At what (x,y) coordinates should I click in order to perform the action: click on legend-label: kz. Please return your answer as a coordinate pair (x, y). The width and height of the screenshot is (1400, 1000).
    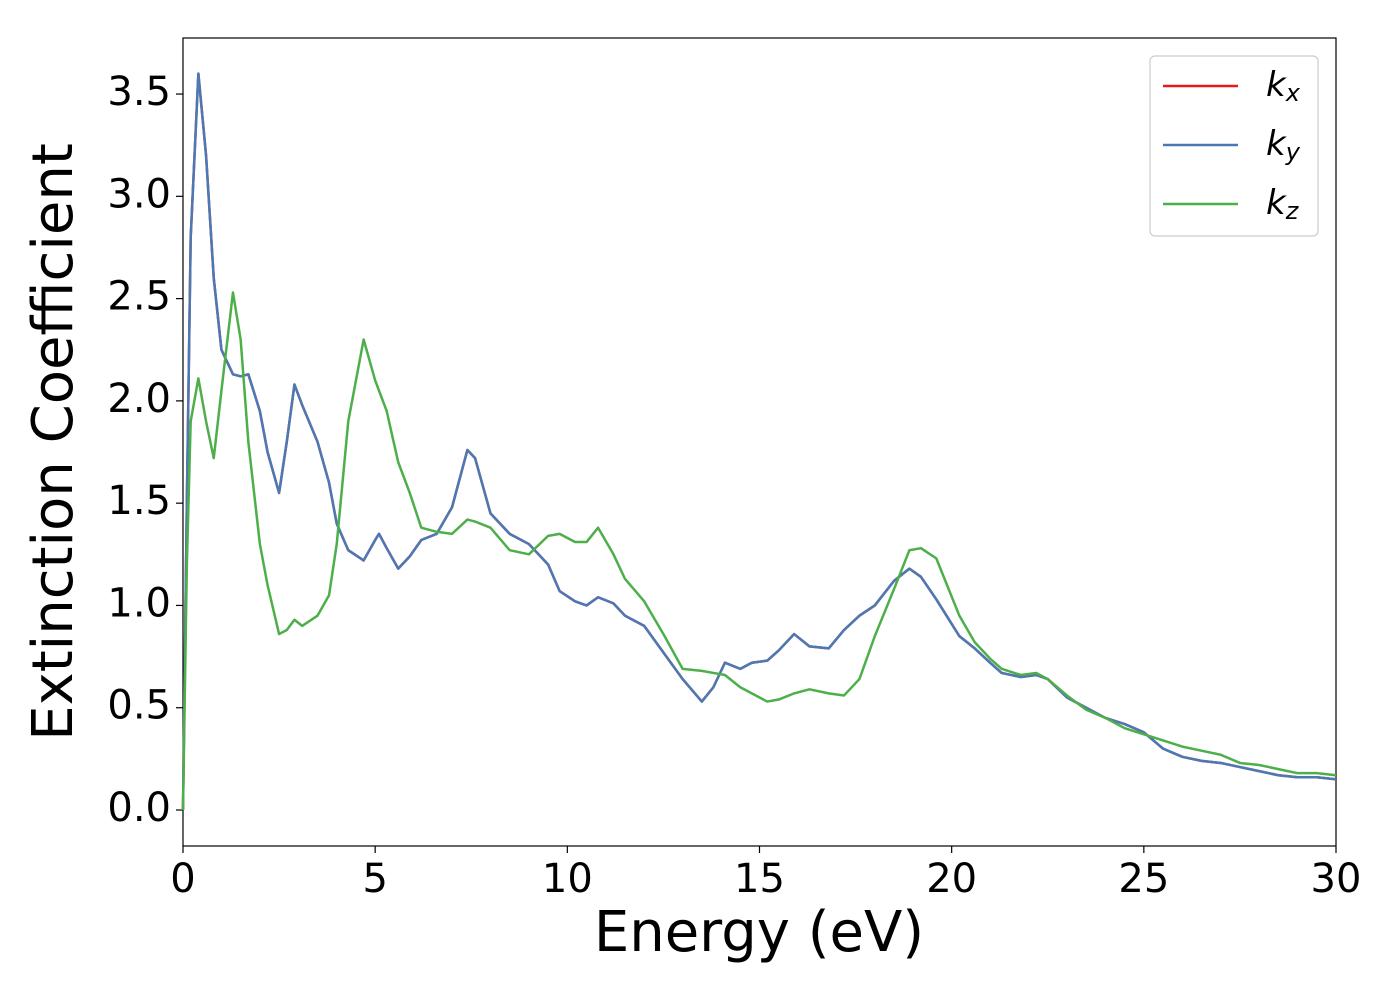
    Looking at the image, I should click on (1283, 204).